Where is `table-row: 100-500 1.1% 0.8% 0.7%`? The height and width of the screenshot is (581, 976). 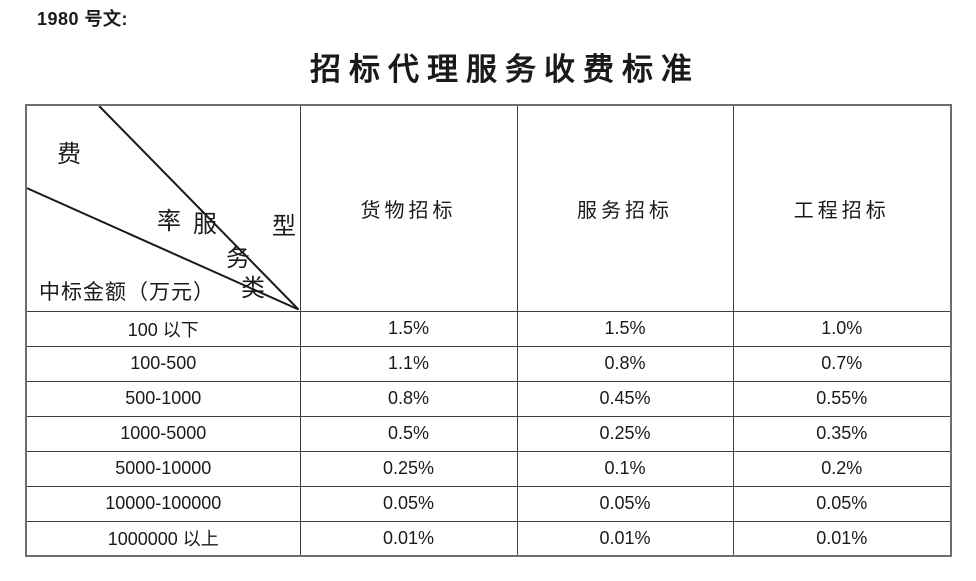 table-row: 100-500 1.1% 0.8% 0.7% is located at coordinates (488, 363).